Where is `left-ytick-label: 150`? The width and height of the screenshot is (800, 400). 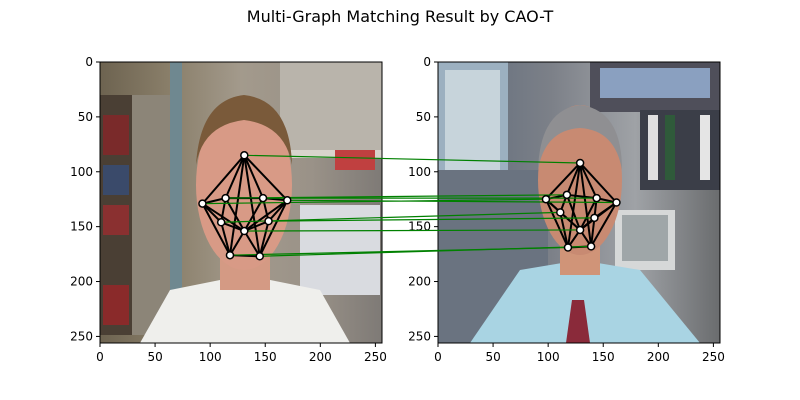 left-ytick-label: 150 is located at coordinates (81, 227).